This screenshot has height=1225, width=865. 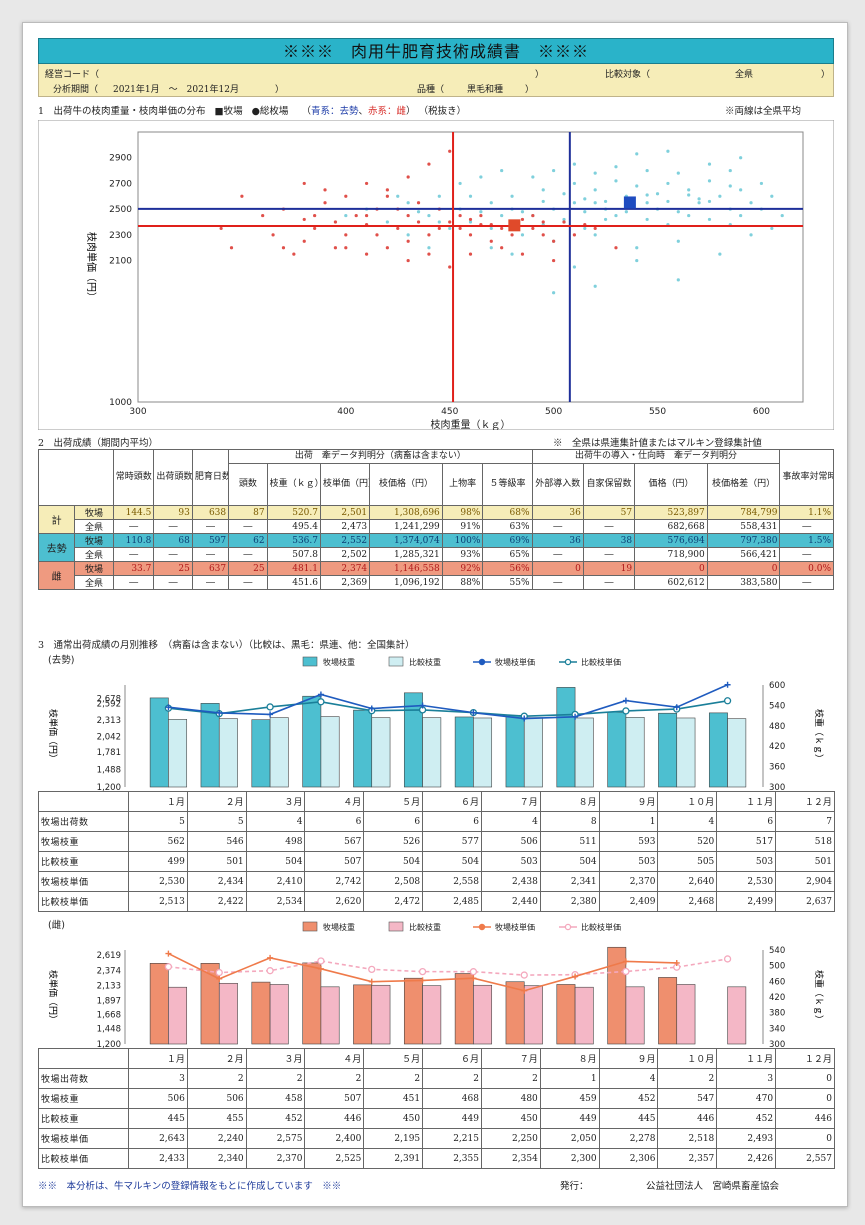 I want to click on monthly-cell: 2,620, so click(x=334, y=901).